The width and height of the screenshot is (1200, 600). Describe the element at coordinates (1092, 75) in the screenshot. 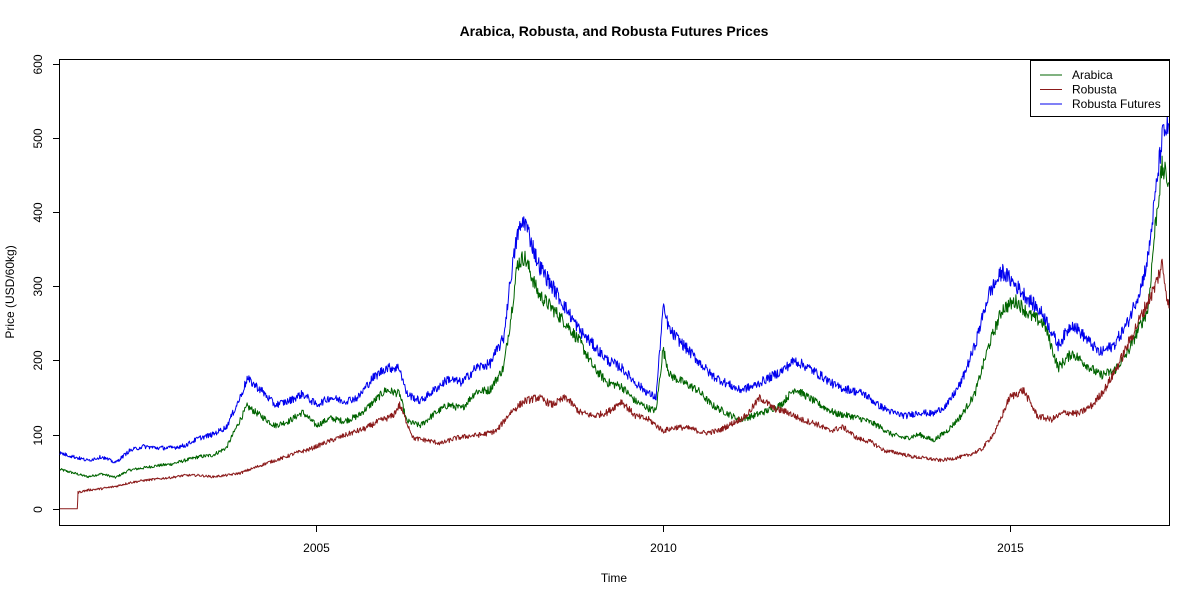

I see `legend-label-arabica: Arabica` at that location.